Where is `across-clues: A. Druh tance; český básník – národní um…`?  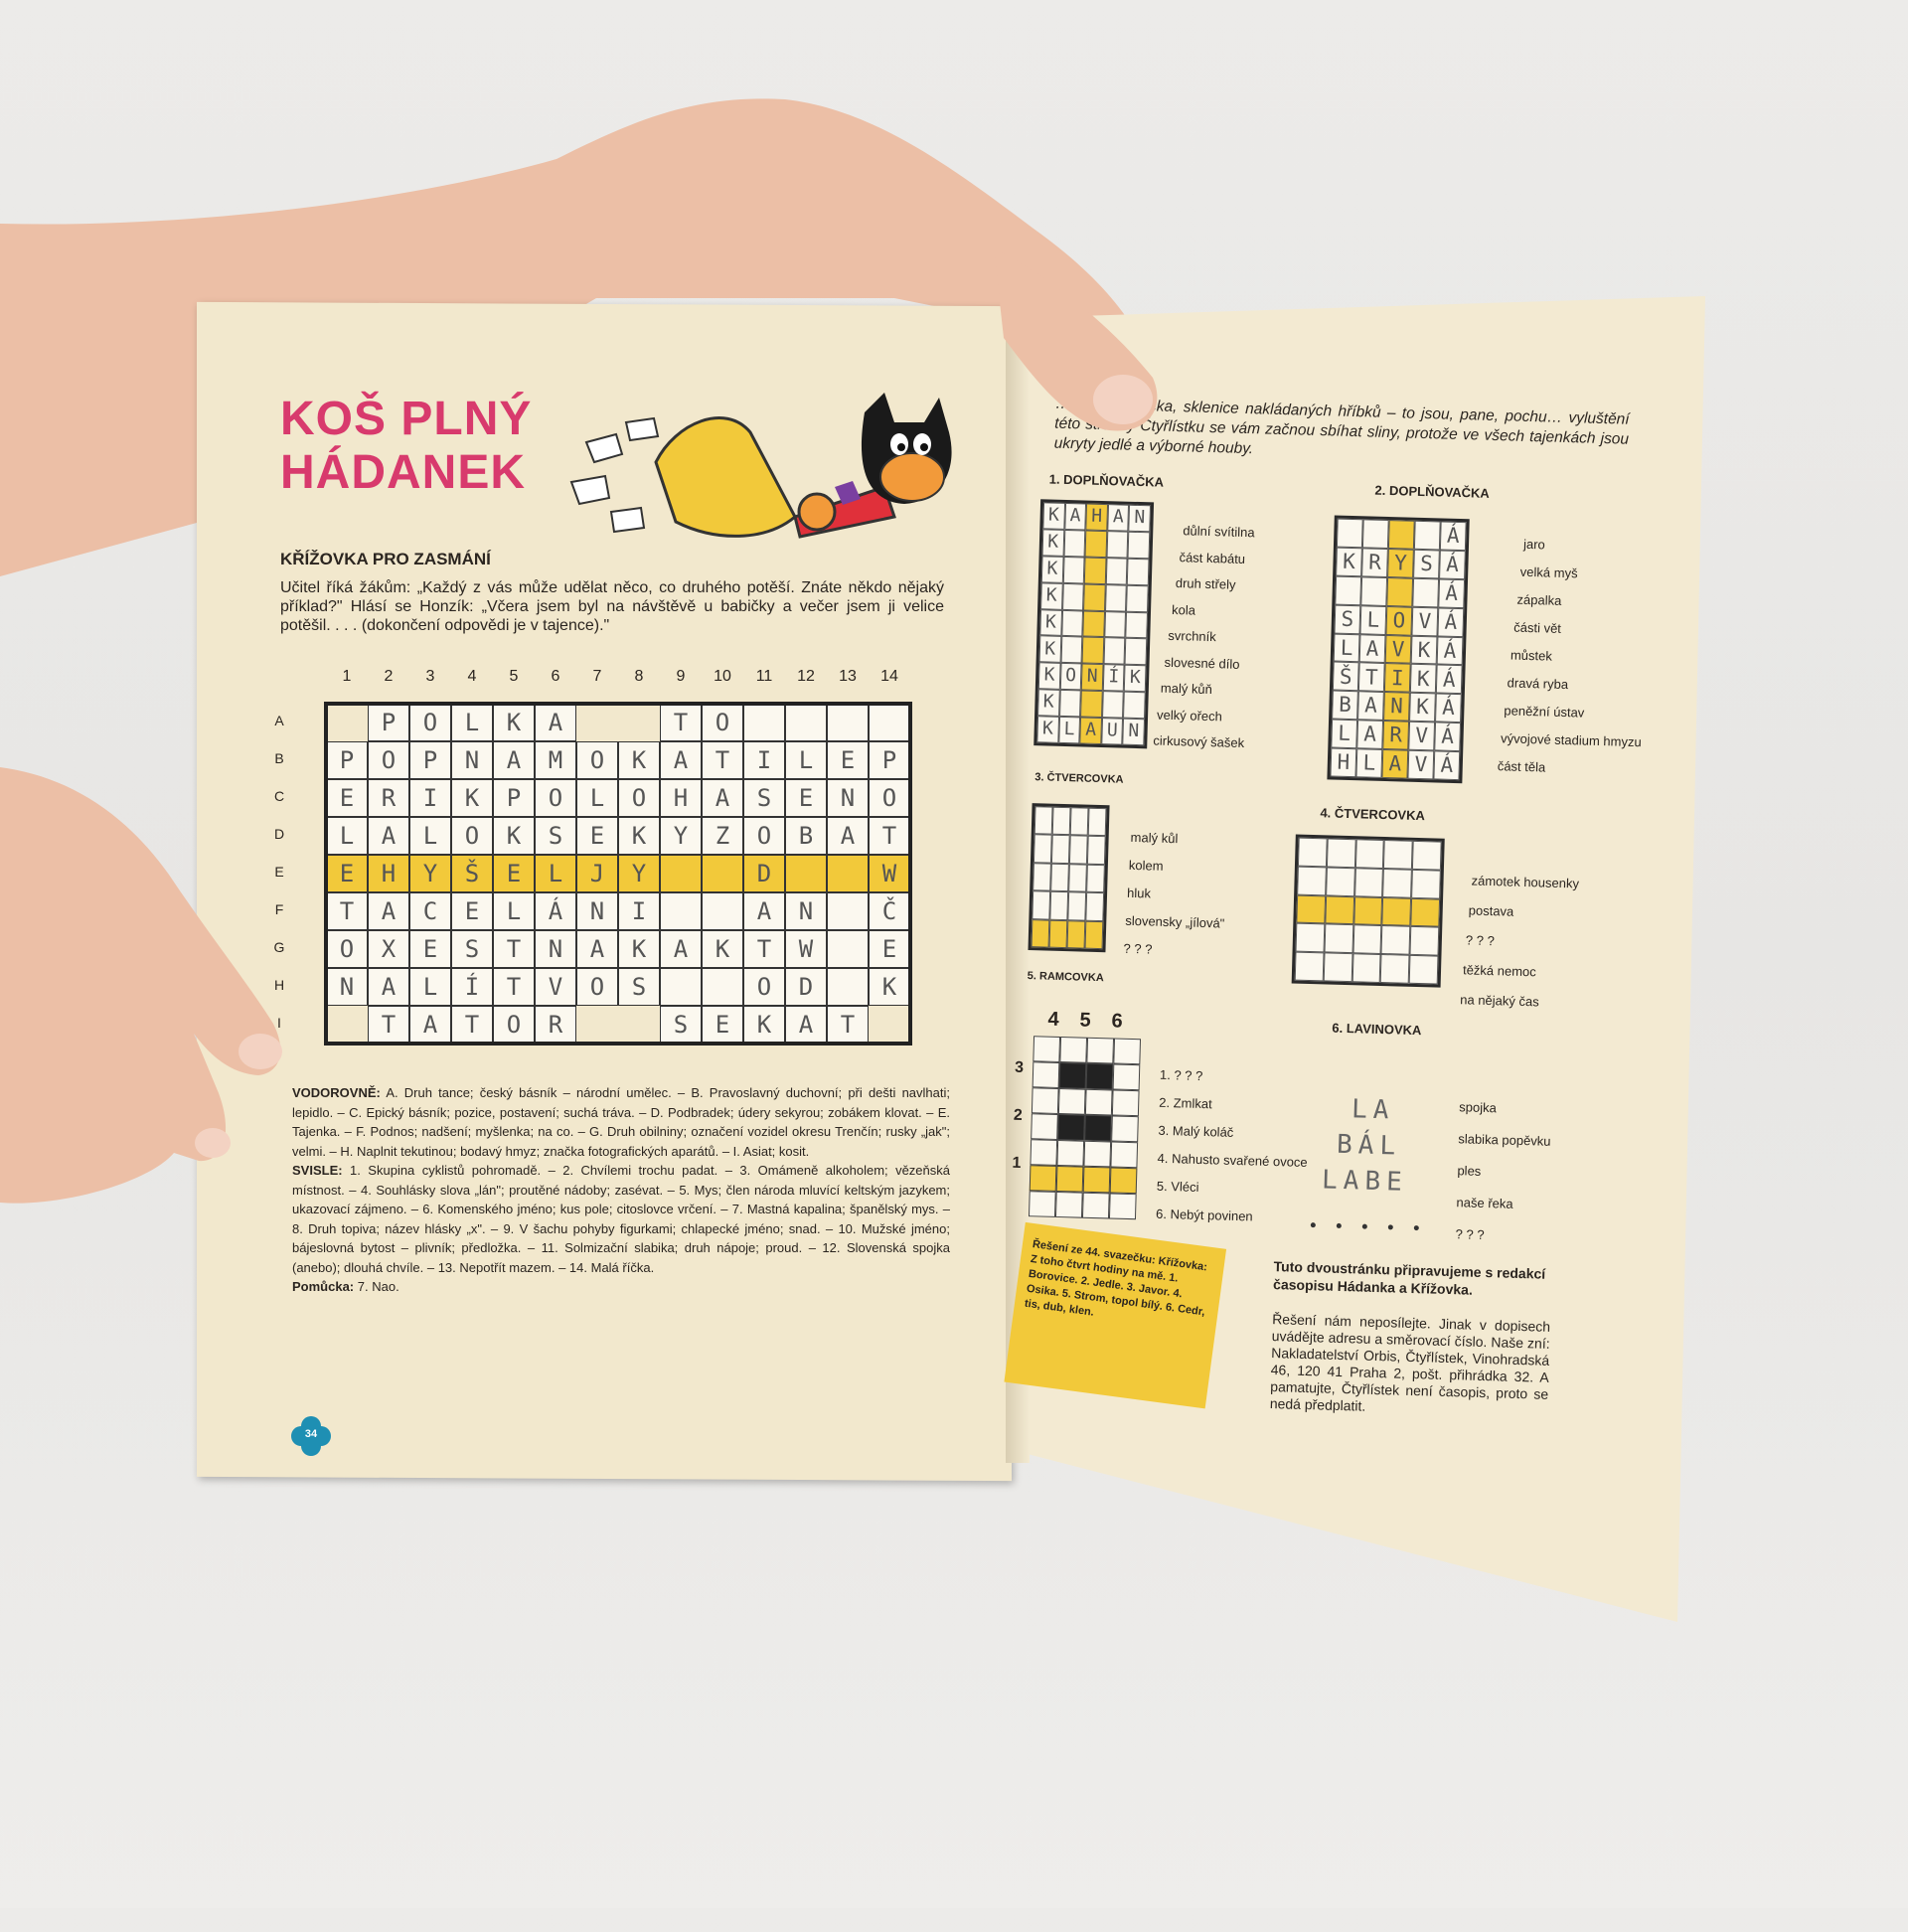 across-clues: A. Druh tance; český básník – národní um… is located at coordinates (621, 1122).